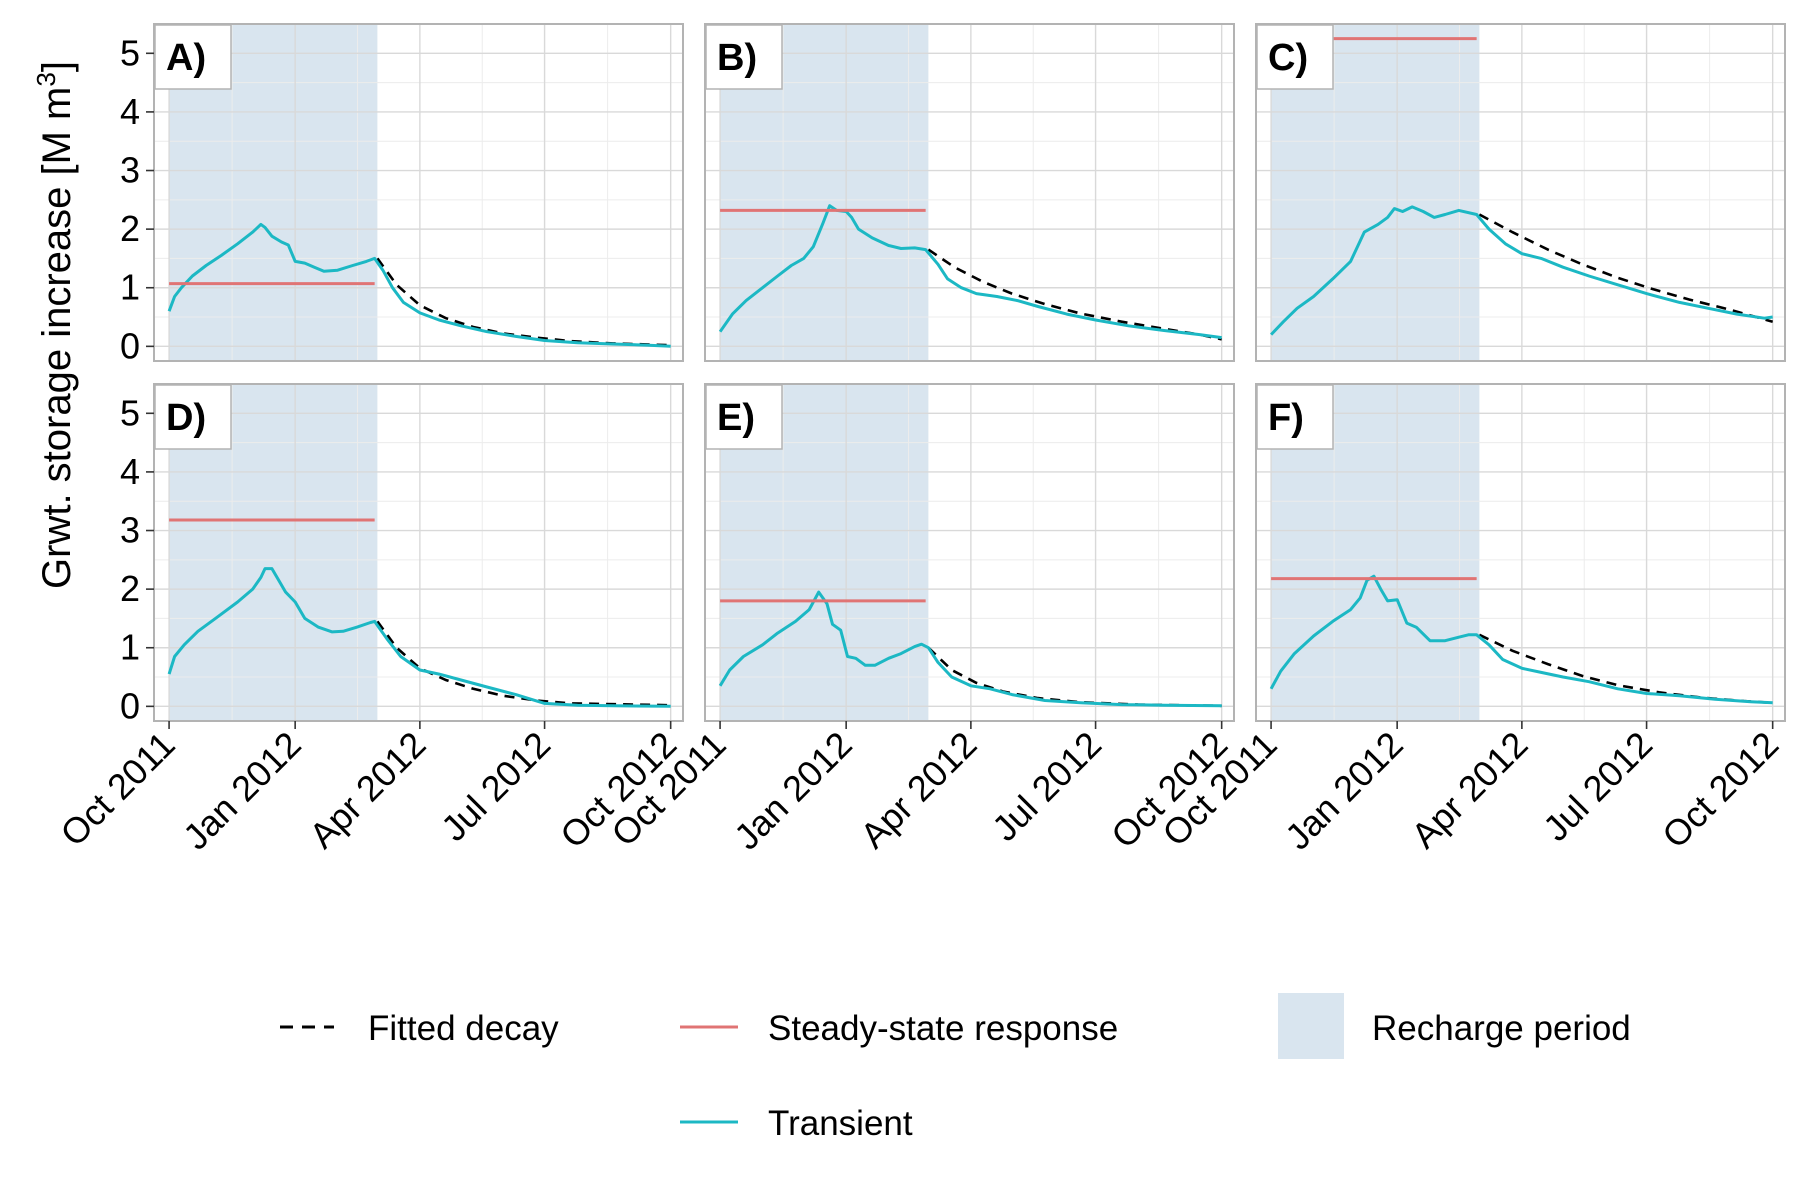 The height and width of the screenshot is (1200, 1800). Describe the element at coordinates (117, 789) in the screenshot. I see `x-tick-label: Oct 2011` at that location.